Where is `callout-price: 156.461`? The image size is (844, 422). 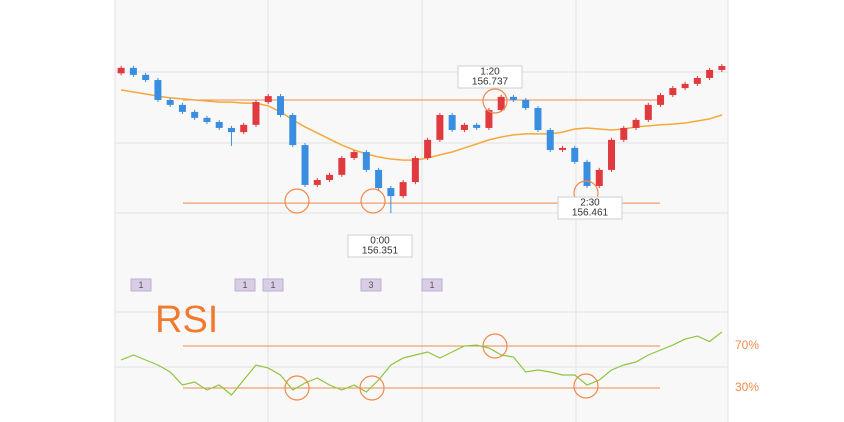 callout-price: 156.461 is located at coordinates (590, 213).